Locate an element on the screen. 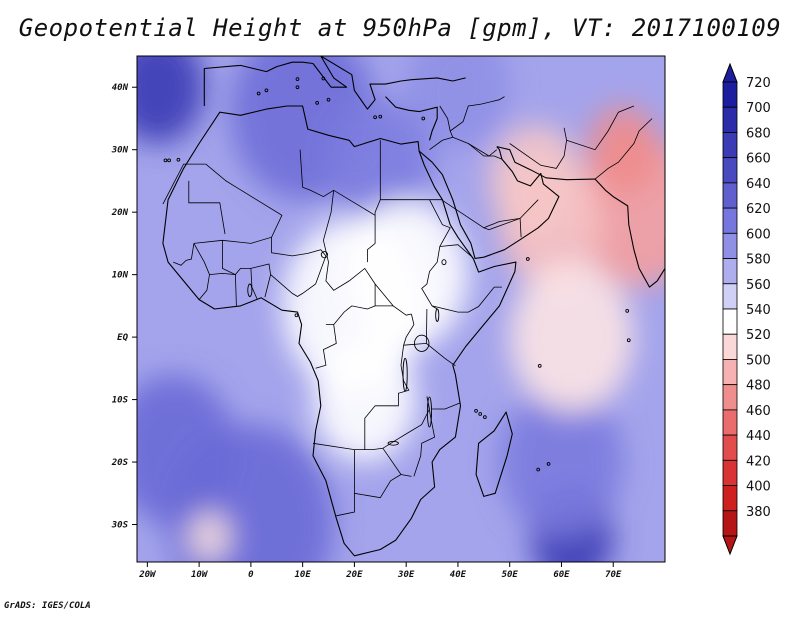 Image resolution: width=800 pixels, height=618 pixels. arabia-coastline is located at coordinates (489, 202).